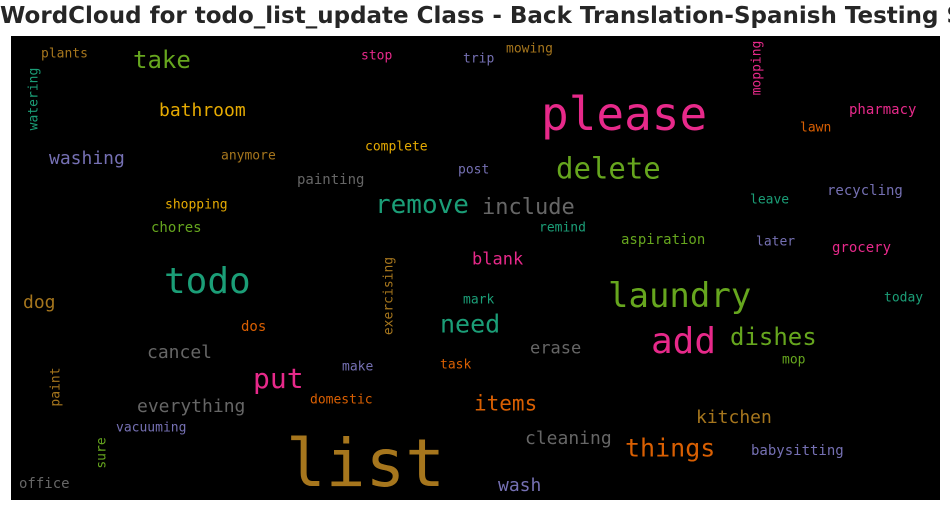  What do you see at coordinates (176, 228) in the screenshot?
I see `word-chores: chores` at bounding box center [176, 228].